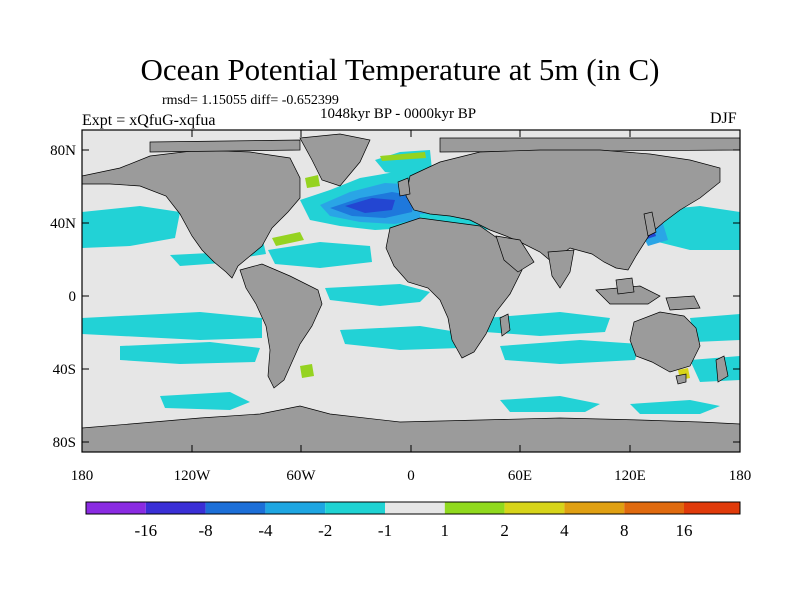 Image resolution: width=800 pixels, height=600 pixels. What do you see at coordinates (445, 530) in the screenshot?
I see `colorbar-label: 1` at bounding box center [445, 530].